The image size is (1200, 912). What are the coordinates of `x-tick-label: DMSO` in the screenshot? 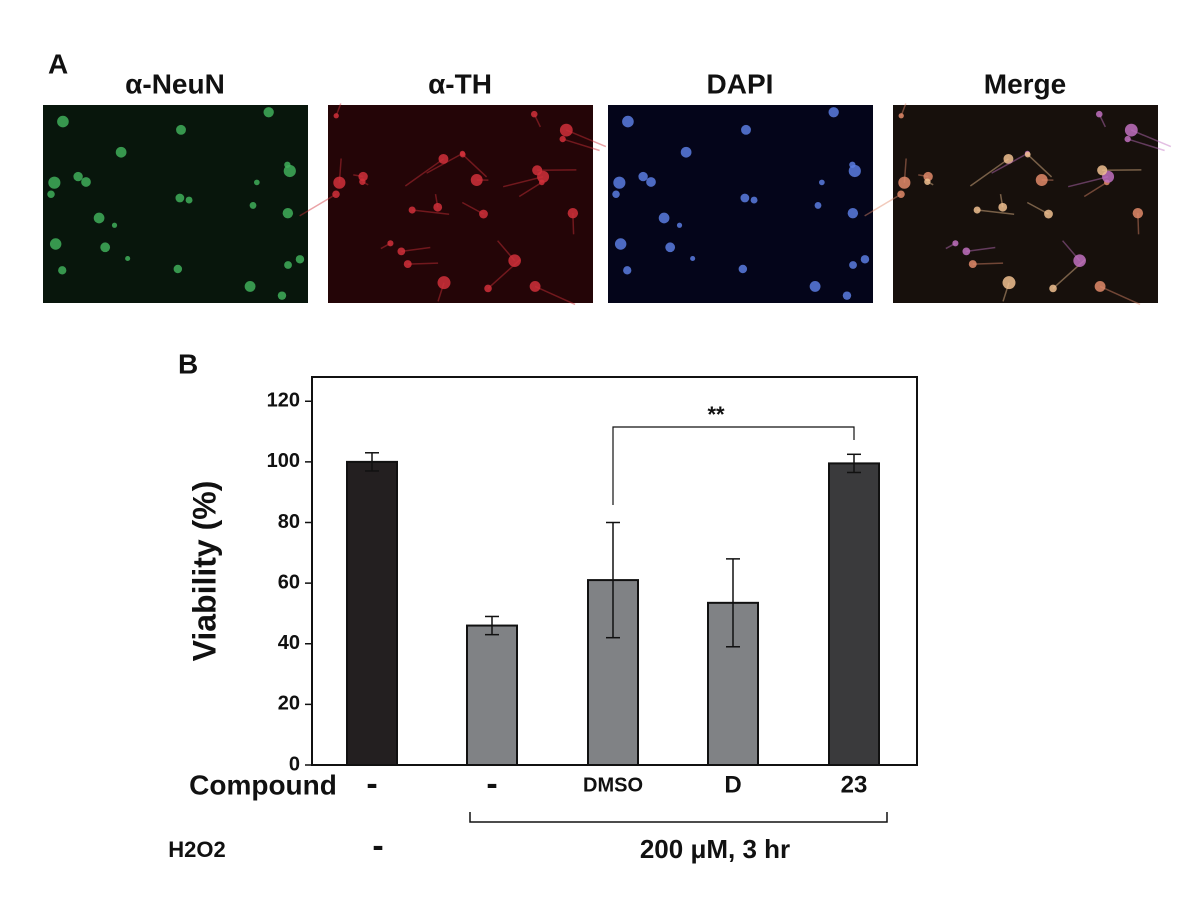 It's located at (613, 785).